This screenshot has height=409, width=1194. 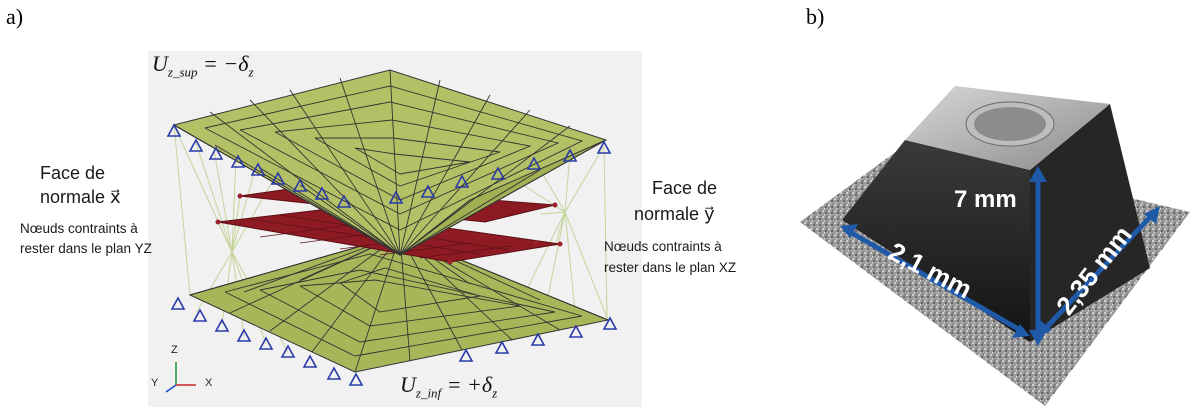 I want to click on top-formula-rhs-subscript: z, so click(x=251, y=72).